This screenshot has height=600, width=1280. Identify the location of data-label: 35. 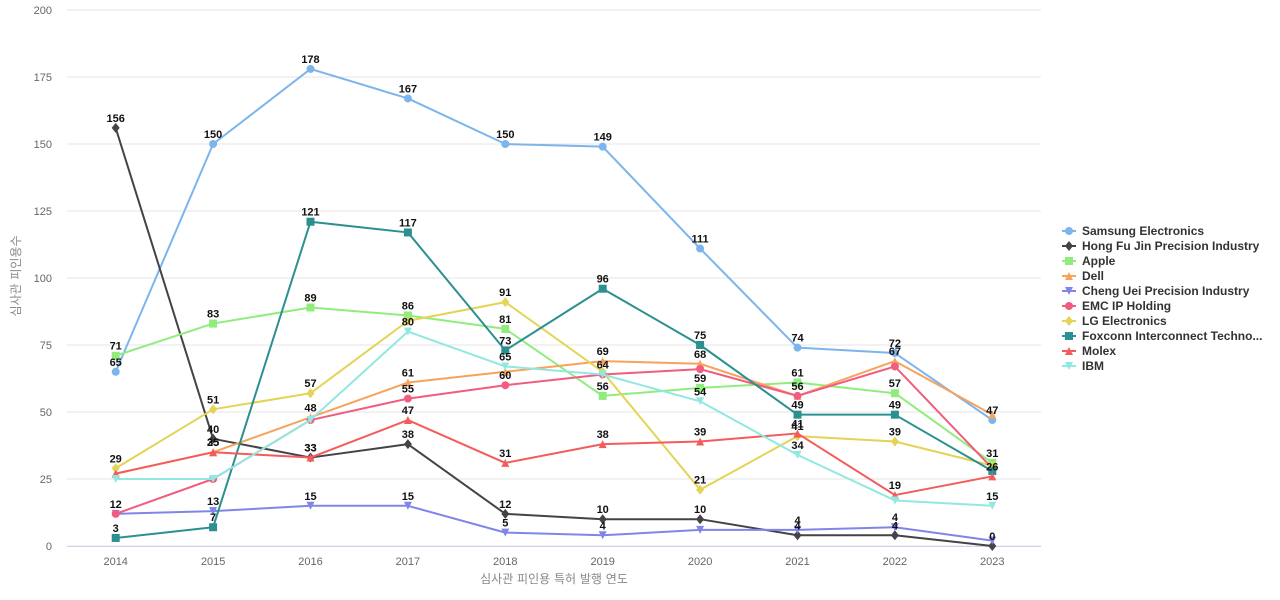
(213, 443).